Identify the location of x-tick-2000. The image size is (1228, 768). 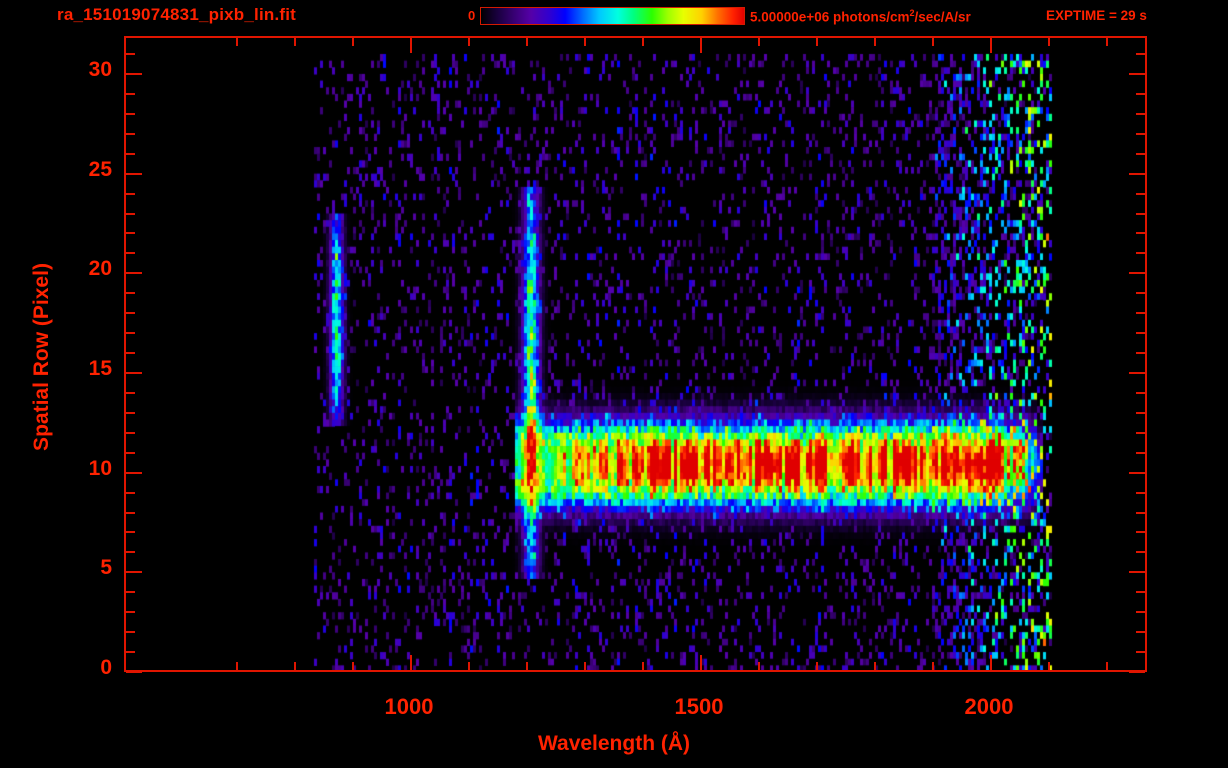
(991, 662).